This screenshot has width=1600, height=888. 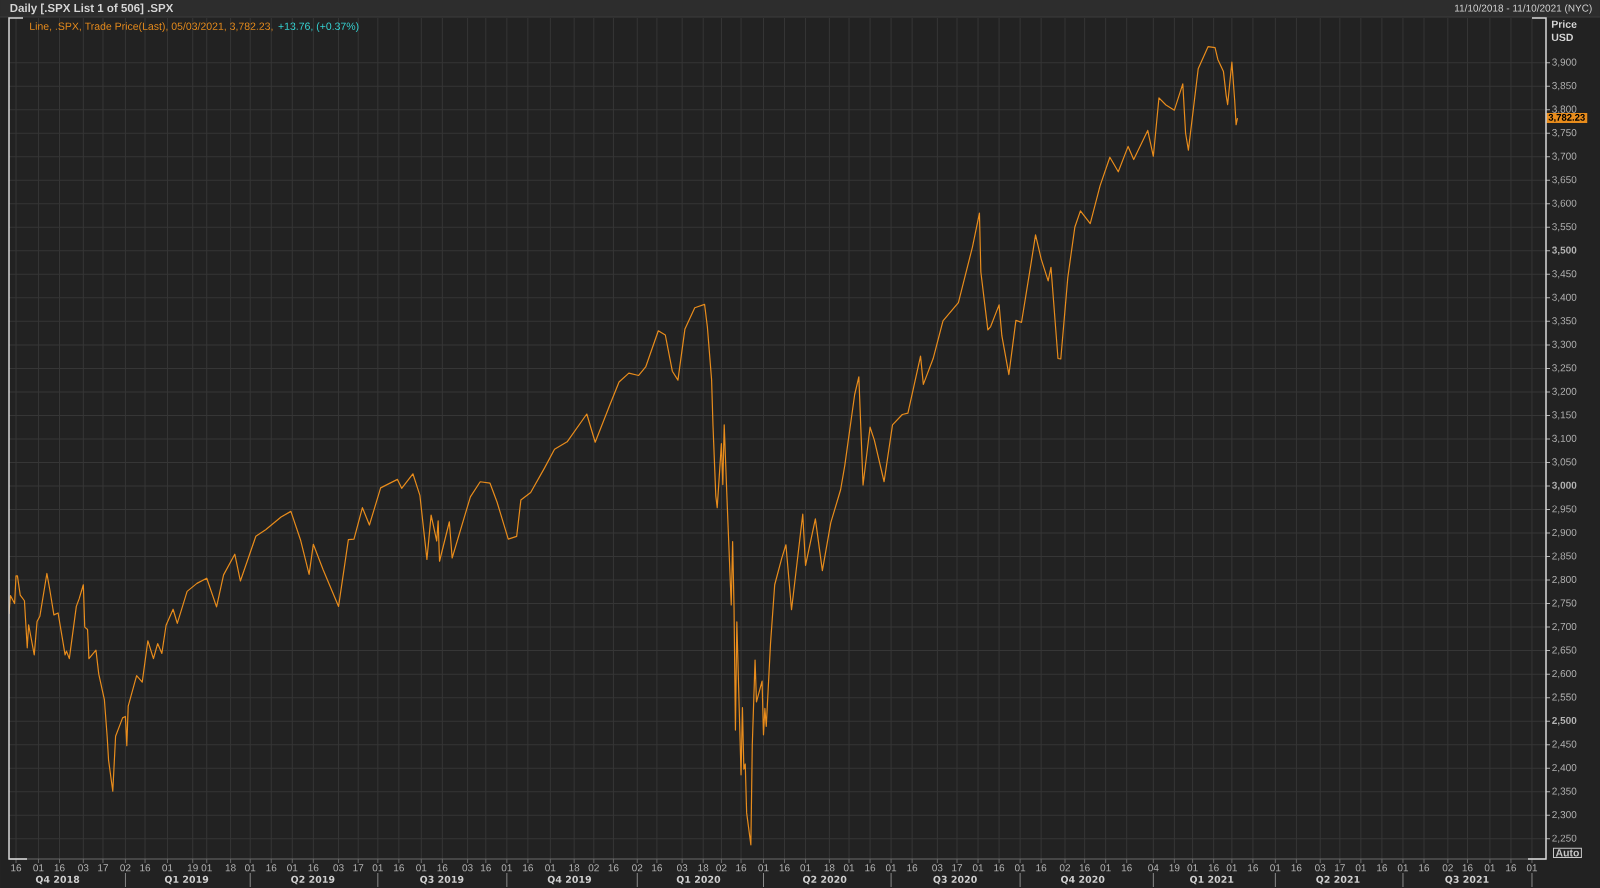 What do you see at coordinates (1564, 533) in the screenshot?
I see `y-tick-label: 2,900` at bounding box center [1564, 533].